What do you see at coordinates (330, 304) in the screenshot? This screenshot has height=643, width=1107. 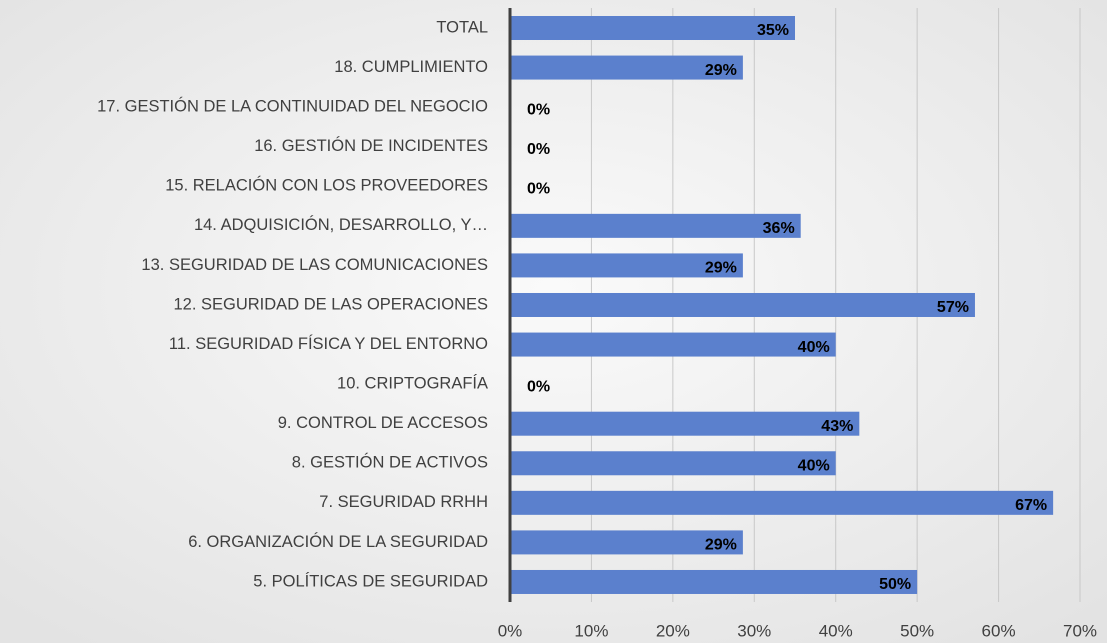 I see `y-tick-label: 12. SEGURIDAD DE LAS OPERACIONES` at bounding box center [330, 304].